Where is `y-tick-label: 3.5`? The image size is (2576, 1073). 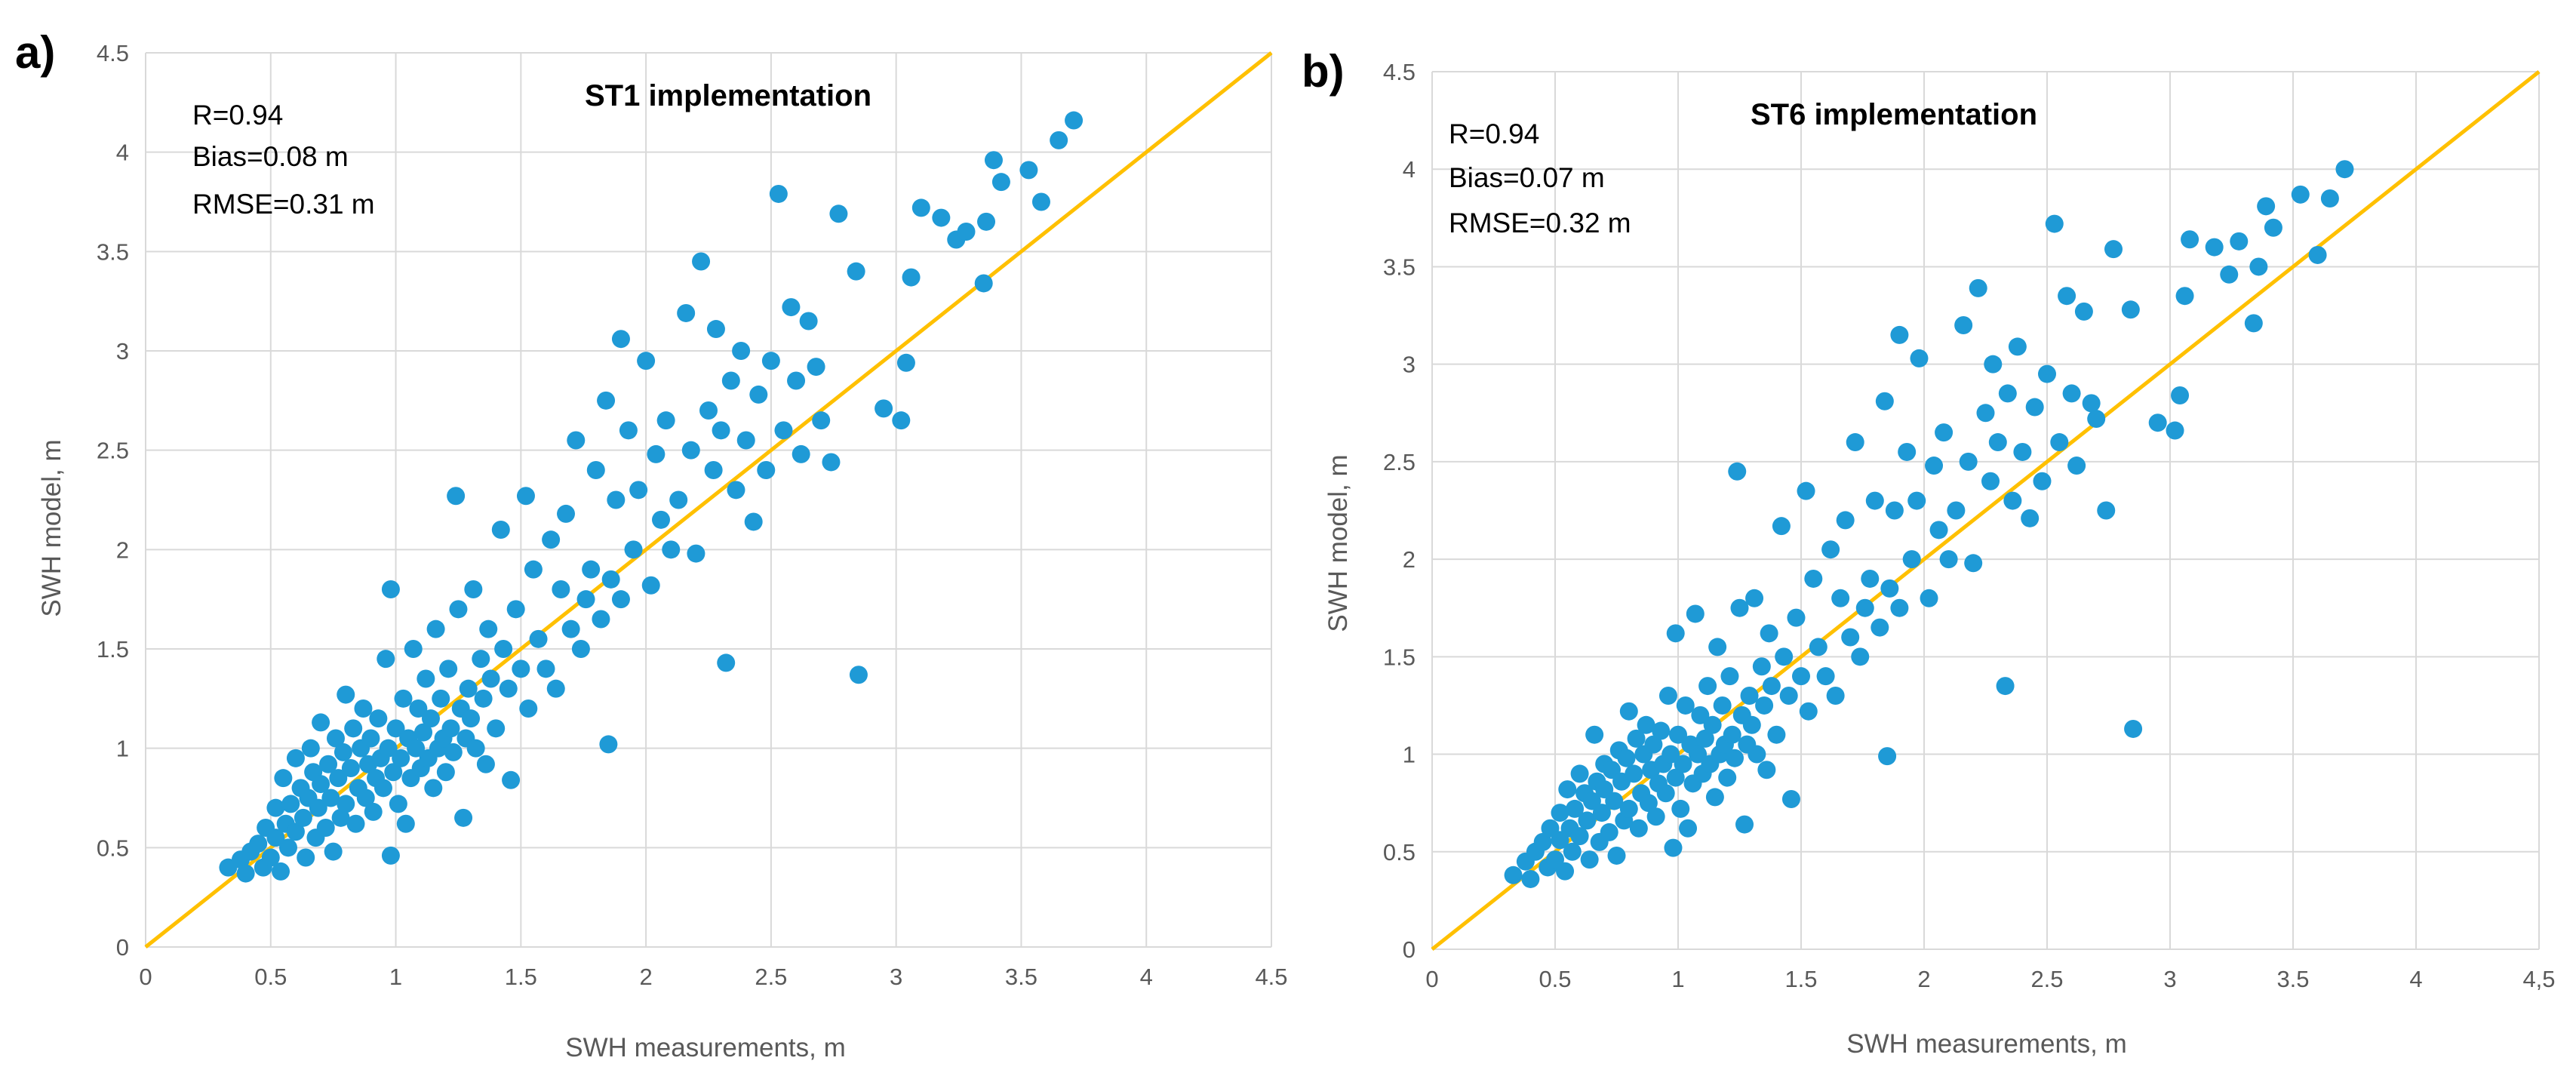 y-tick-label: 3.5 is located at coordinates (113, 251).